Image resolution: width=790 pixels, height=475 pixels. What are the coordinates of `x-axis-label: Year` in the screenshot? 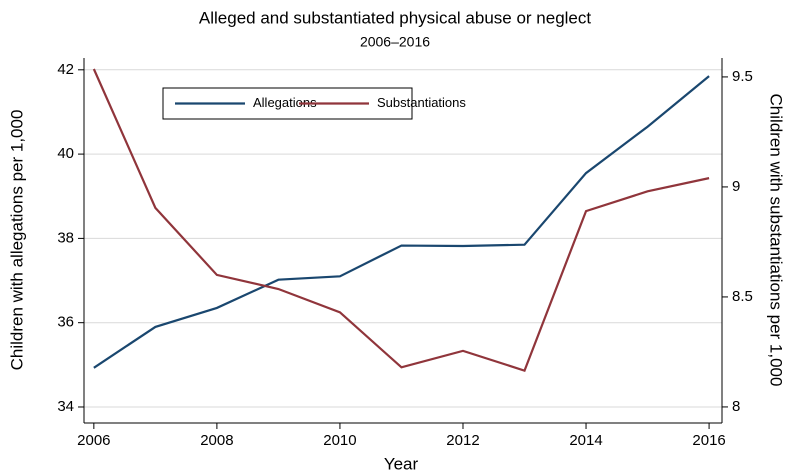 It's located at (401, 463).